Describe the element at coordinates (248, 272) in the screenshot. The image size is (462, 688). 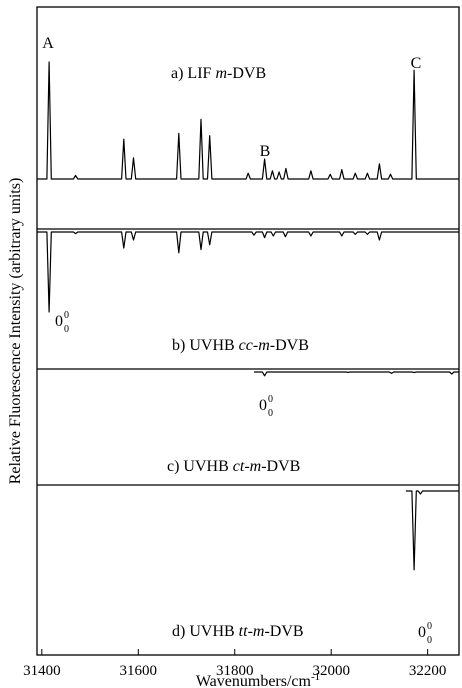
I see `spectrum-trace-b` at that location.